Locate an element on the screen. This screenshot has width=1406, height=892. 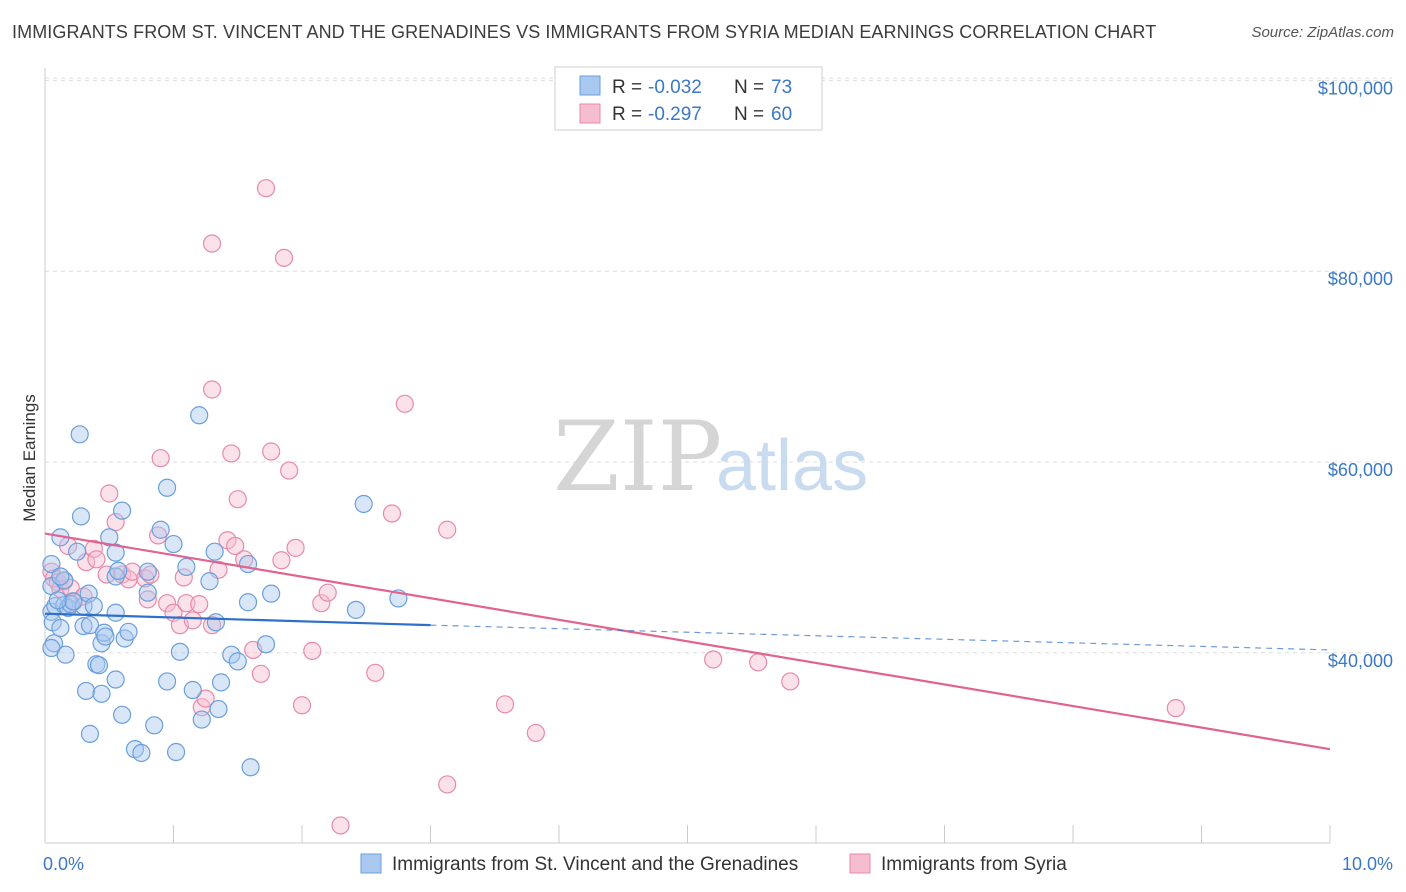
watermark-atlas: atlas is located at coordinates (792, 466).